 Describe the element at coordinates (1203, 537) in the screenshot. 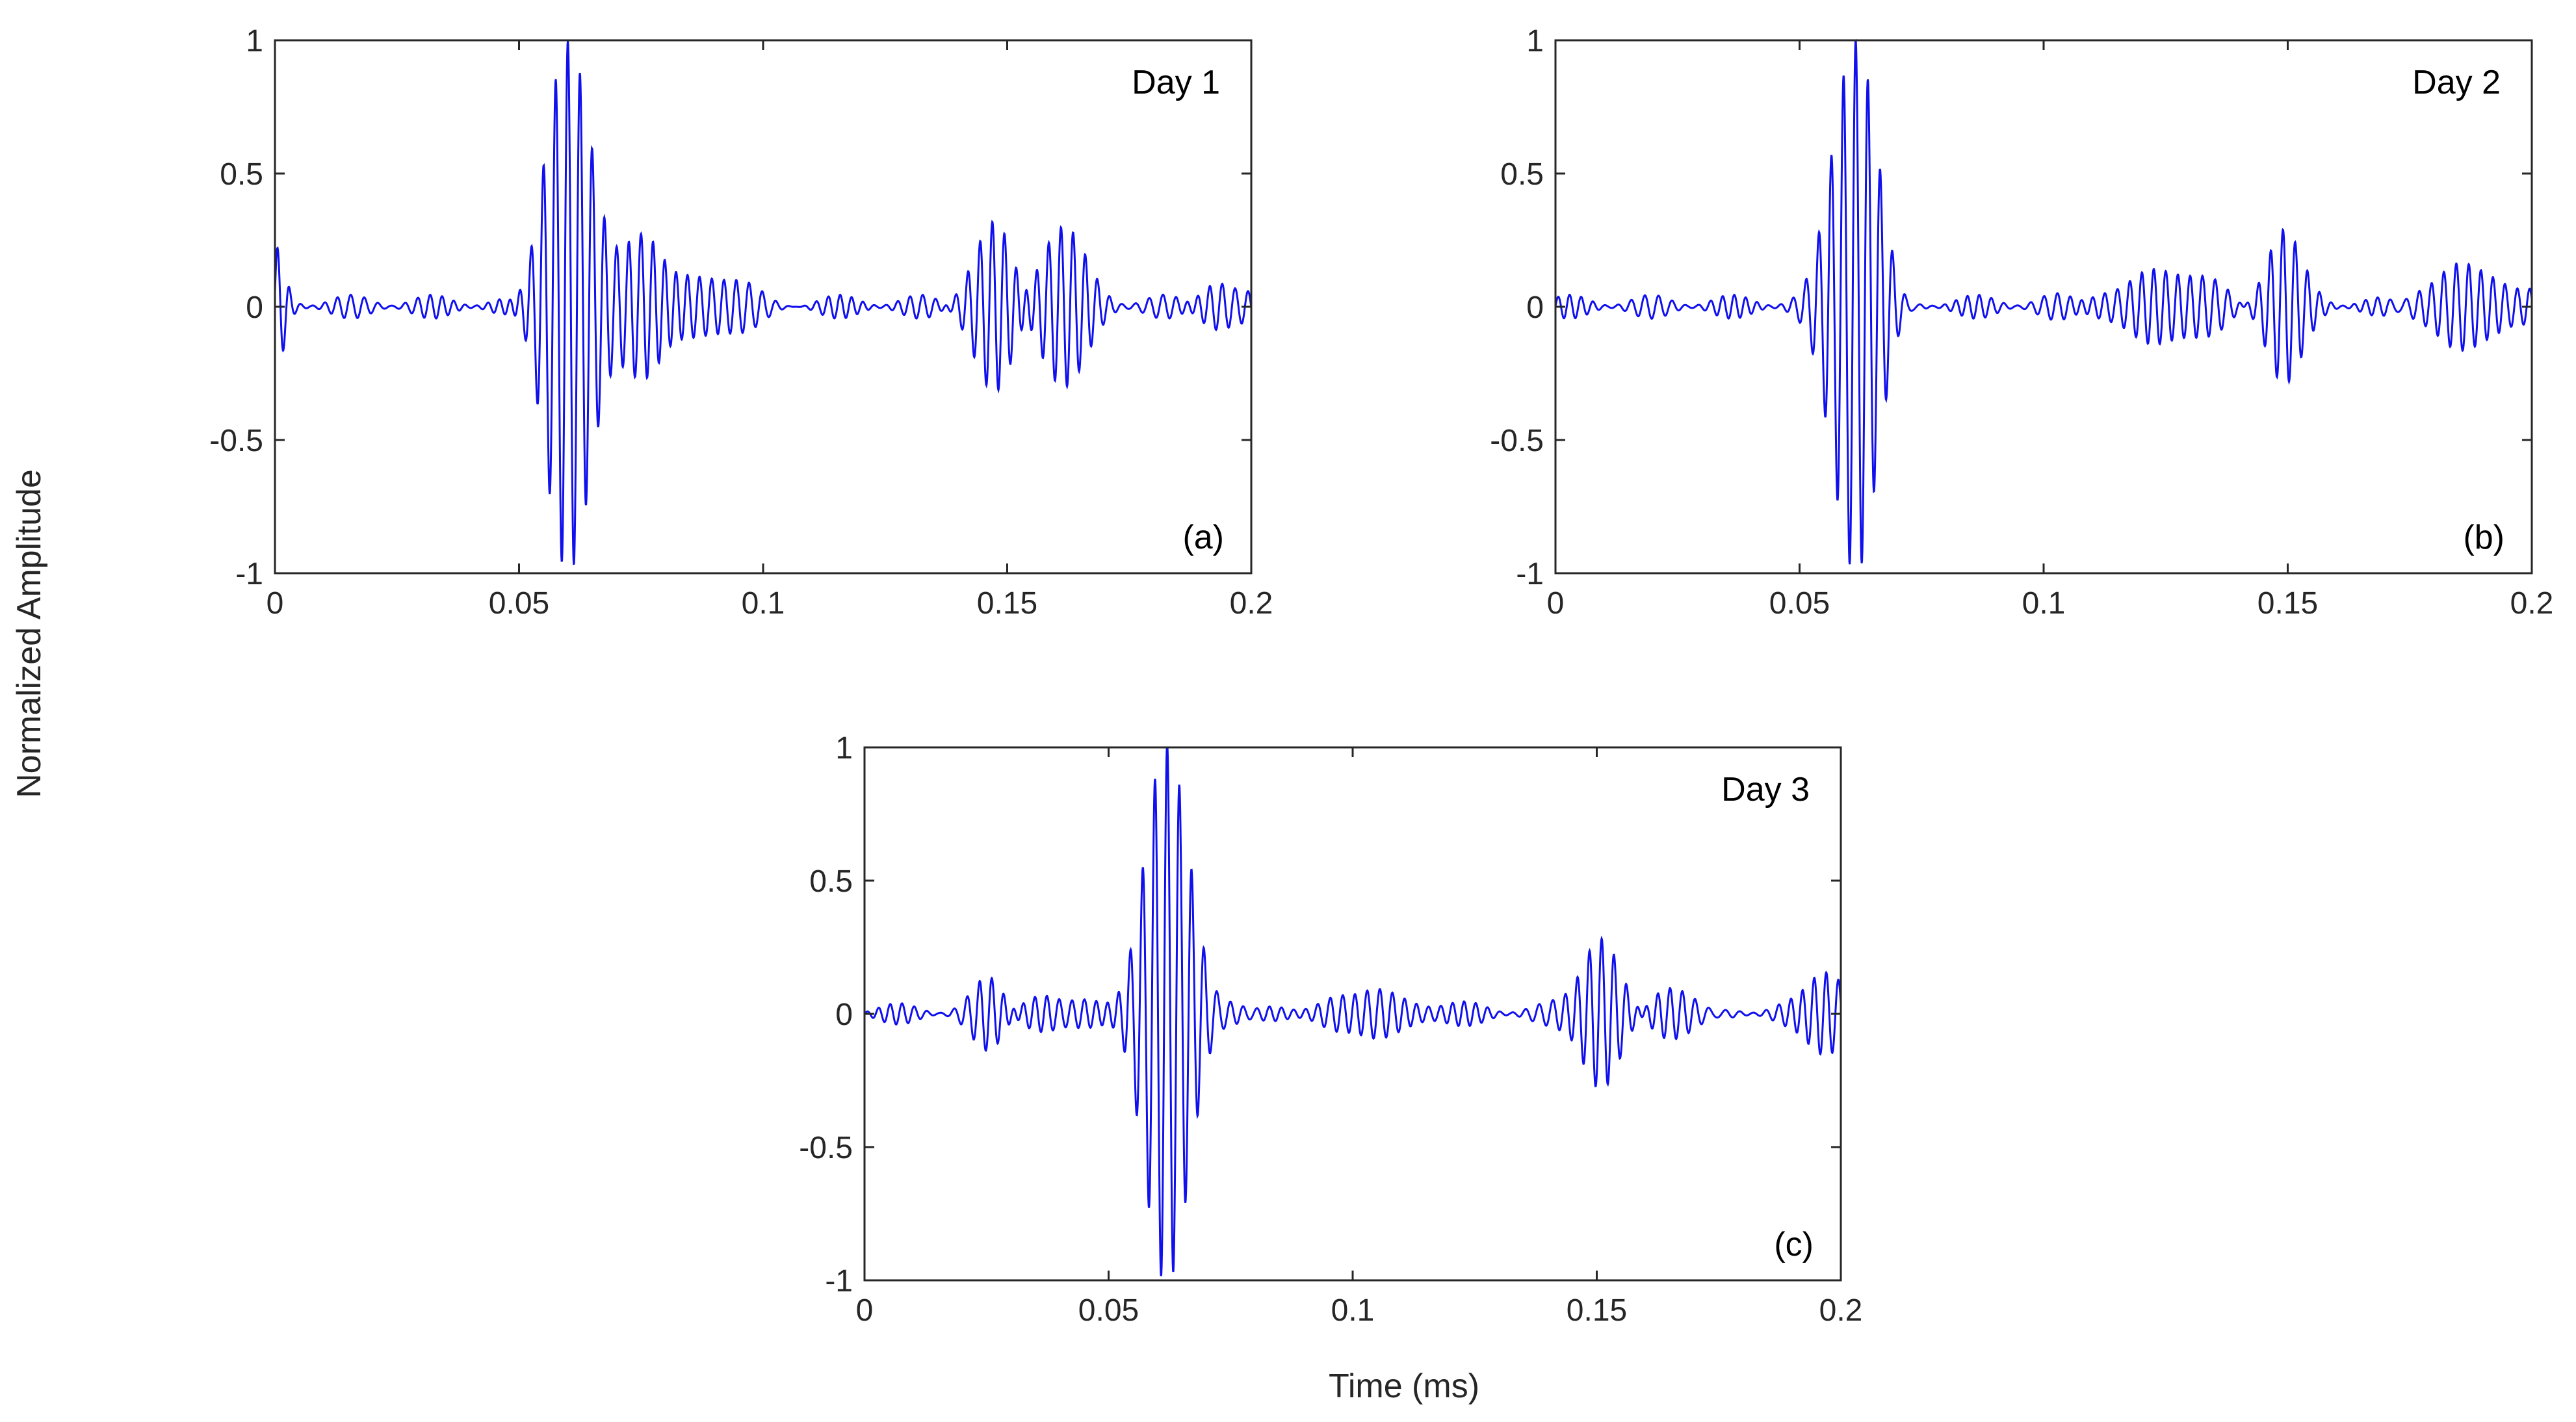

I see `panel-label: (a)` at that location.